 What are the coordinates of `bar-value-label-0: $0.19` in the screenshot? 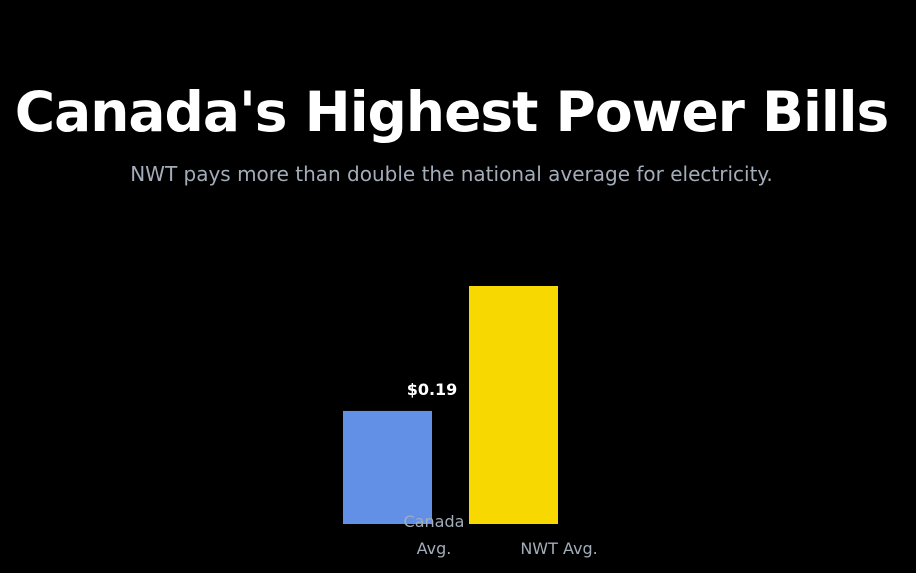 It's located at (432, 389).